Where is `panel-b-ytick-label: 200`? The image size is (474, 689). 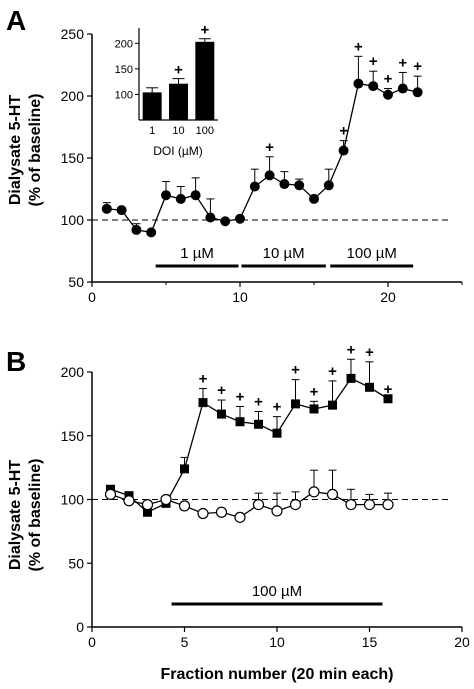 panel-b-ytick-label: 200 is located at coordinates (73, 372).